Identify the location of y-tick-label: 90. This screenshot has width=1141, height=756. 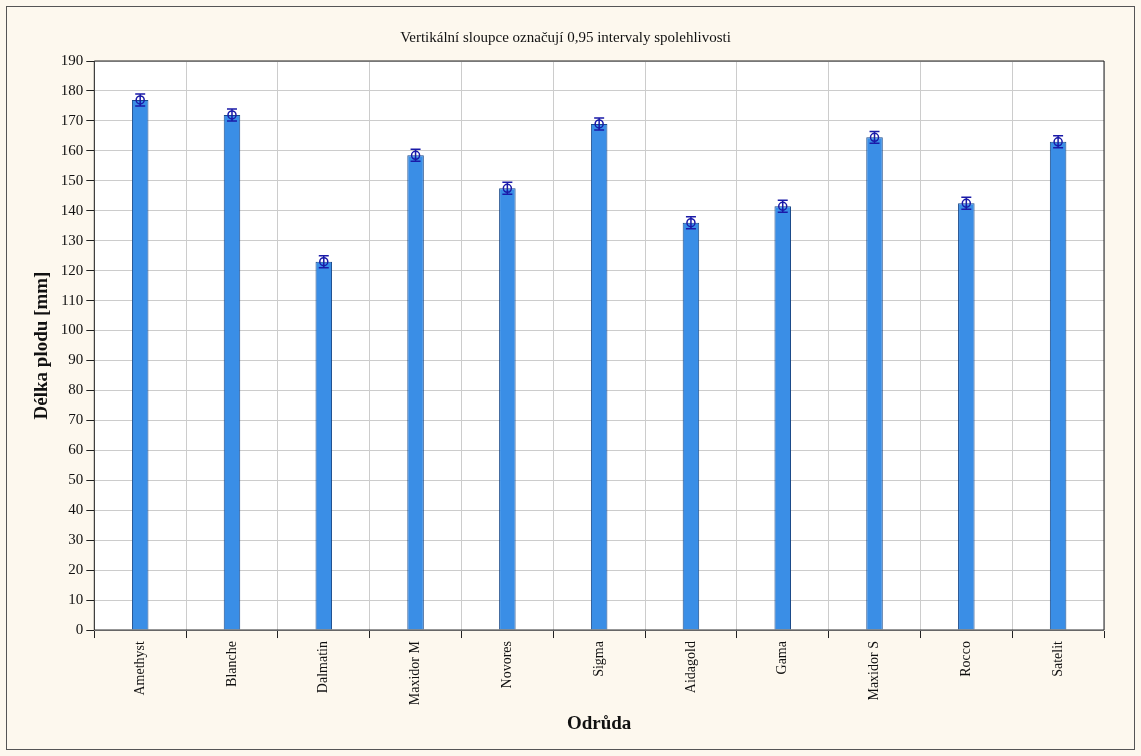
(76, 359).